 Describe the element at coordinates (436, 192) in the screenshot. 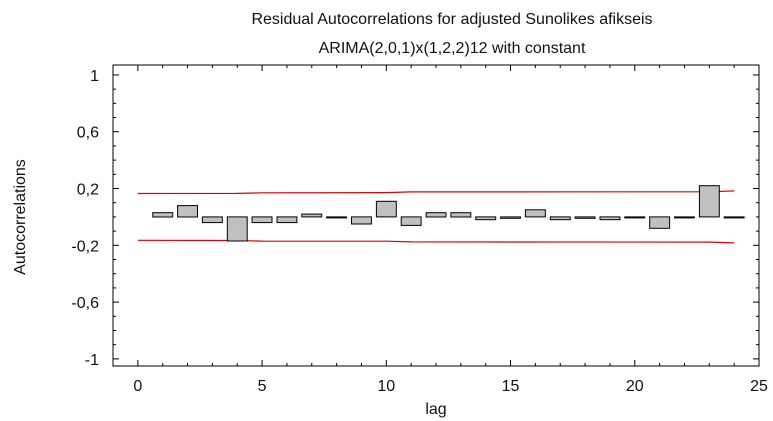

I see `upper-confidence-limit` at that location.